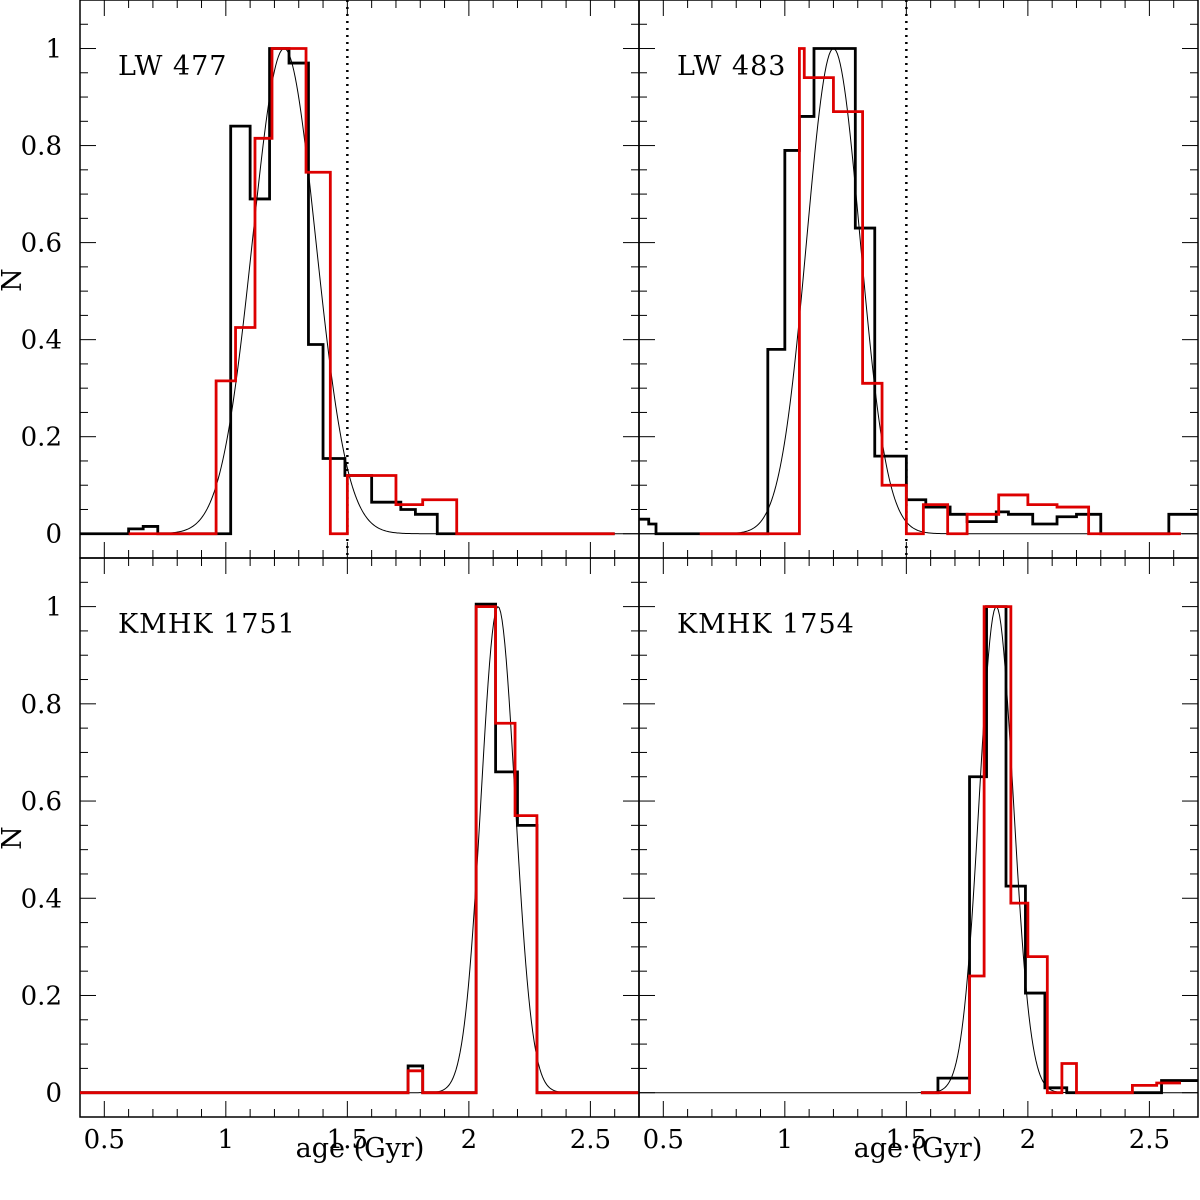 This screenshot has width=1200, height=1200. I want to click on panel-title: LW 483, so click(731, 66).